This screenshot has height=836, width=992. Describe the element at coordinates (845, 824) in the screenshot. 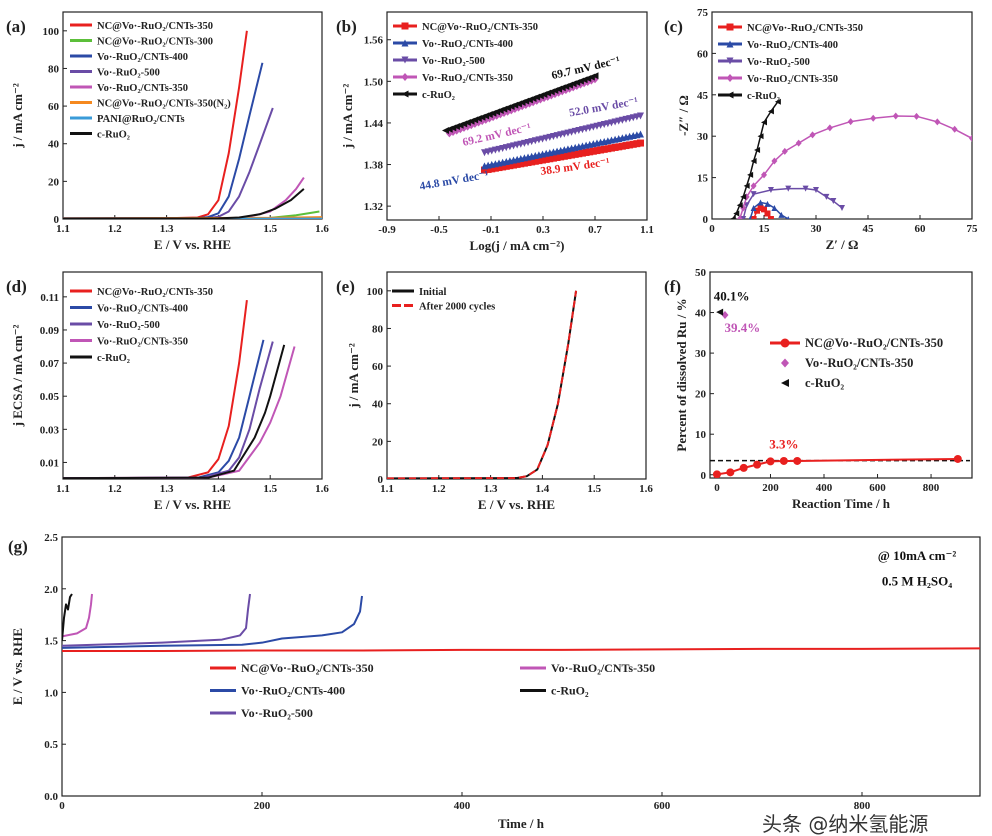

I see `watermark: 头条 @纳米氢能源` at that location.